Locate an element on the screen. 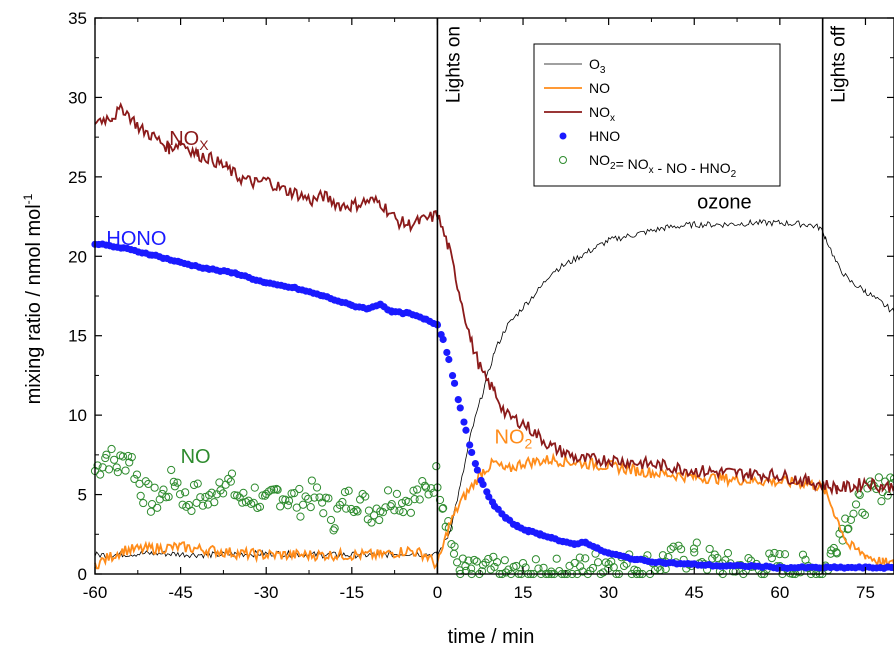  legend-label: O3 is located at coordinates (597, 66).